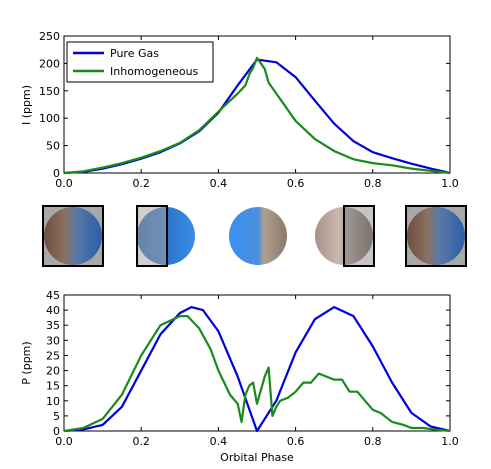 The image size is (491, 469). I want to click on legend: Pure Gas Inhomogeneous, so click(140, 62).